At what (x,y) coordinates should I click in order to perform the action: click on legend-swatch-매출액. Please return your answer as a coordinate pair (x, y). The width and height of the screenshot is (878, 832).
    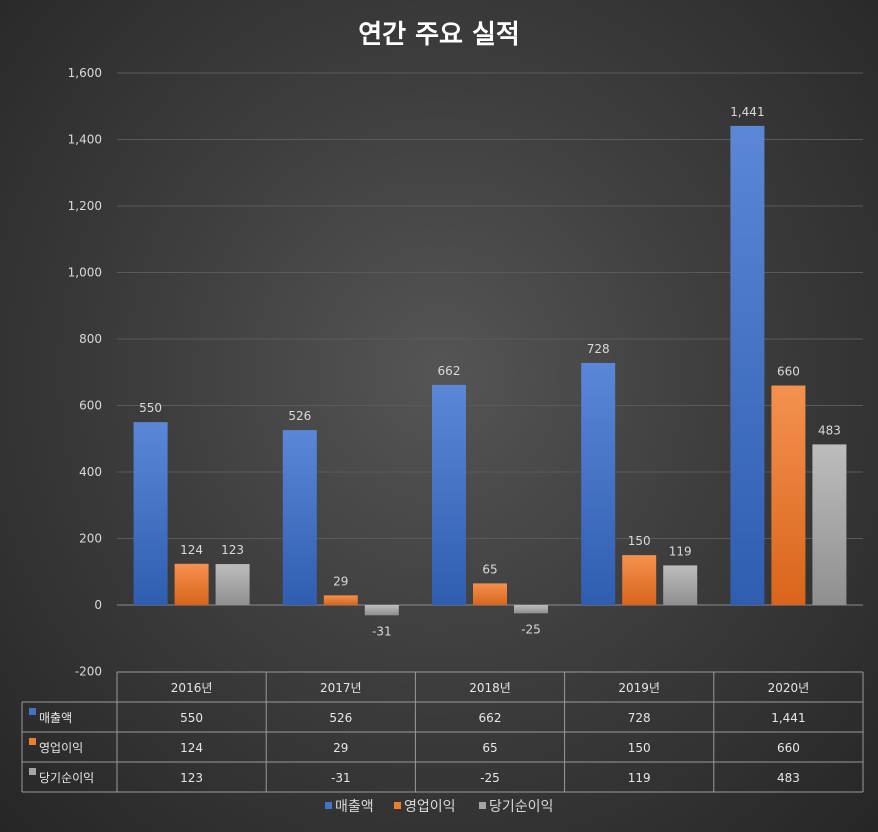
    Looking at the image, I should click on (328, 805).